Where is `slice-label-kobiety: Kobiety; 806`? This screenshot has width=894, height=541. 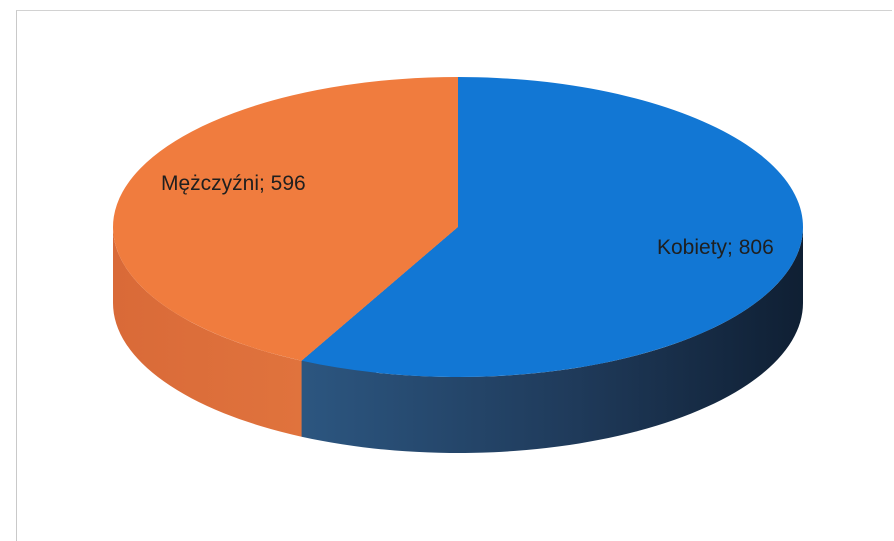
slice-label-kobiety: Kobiety; 806 is located at coordinates (715, 247).